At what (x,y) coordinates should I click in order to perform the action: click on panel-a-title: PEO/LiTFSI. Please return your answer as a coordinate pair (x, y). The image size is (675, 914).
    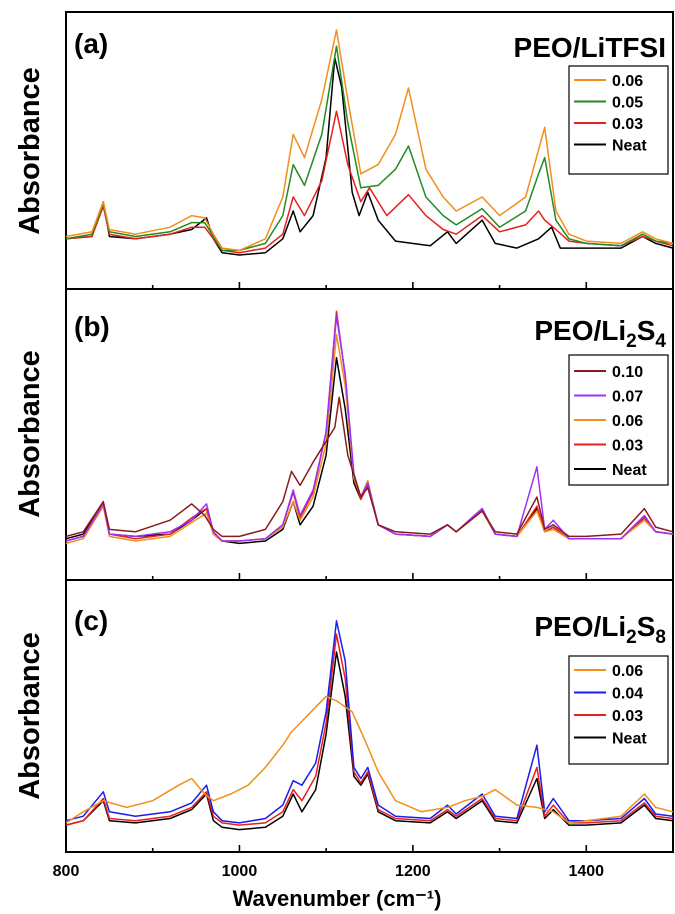
    Looking at the image, I should click on (590, 47).